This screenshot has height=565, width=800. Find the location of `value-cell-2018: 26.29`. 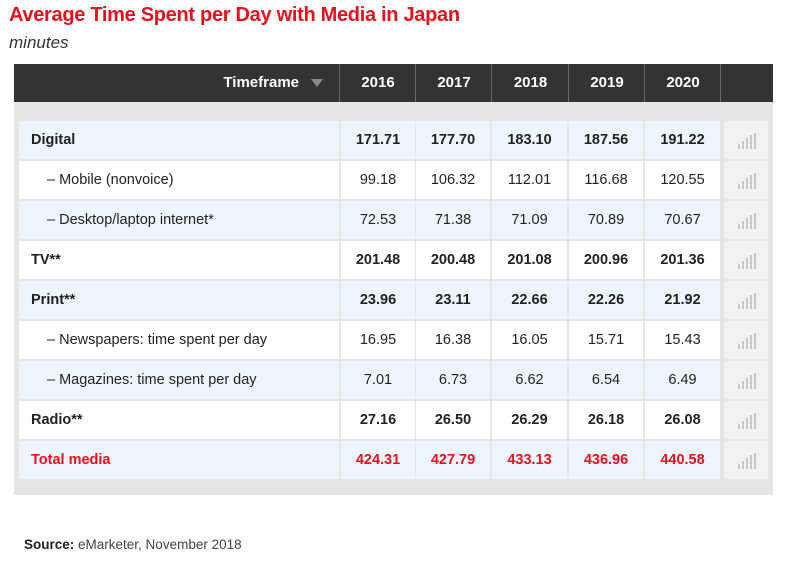

value-cell-2018: 26.29 is located at coordinates (529, 420).